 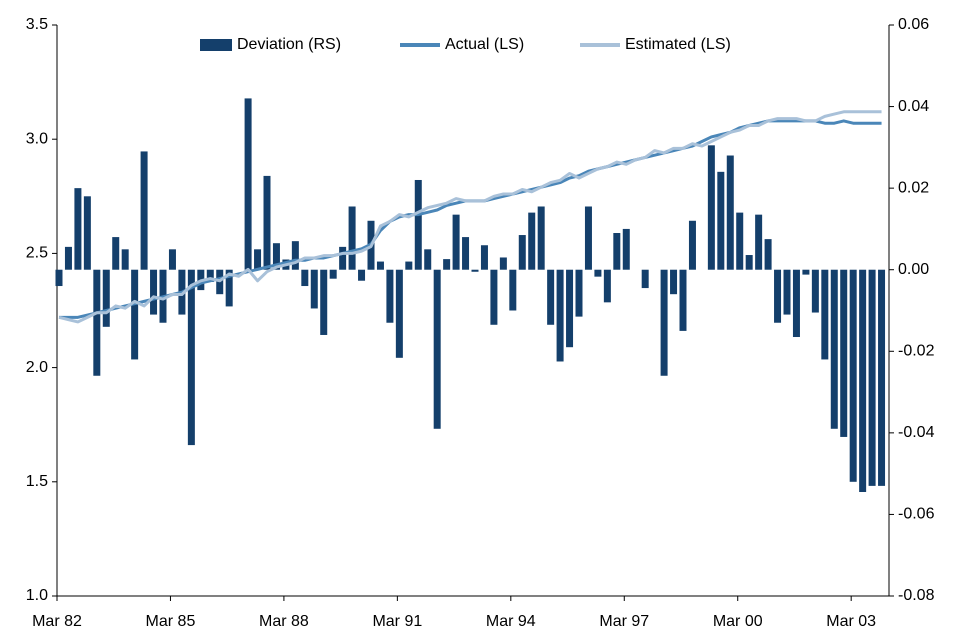 What do you see at coordinates (916, 432) in the screenshot?
I see `y2-tick-label: -0.04` at bounding box center [916, 432].